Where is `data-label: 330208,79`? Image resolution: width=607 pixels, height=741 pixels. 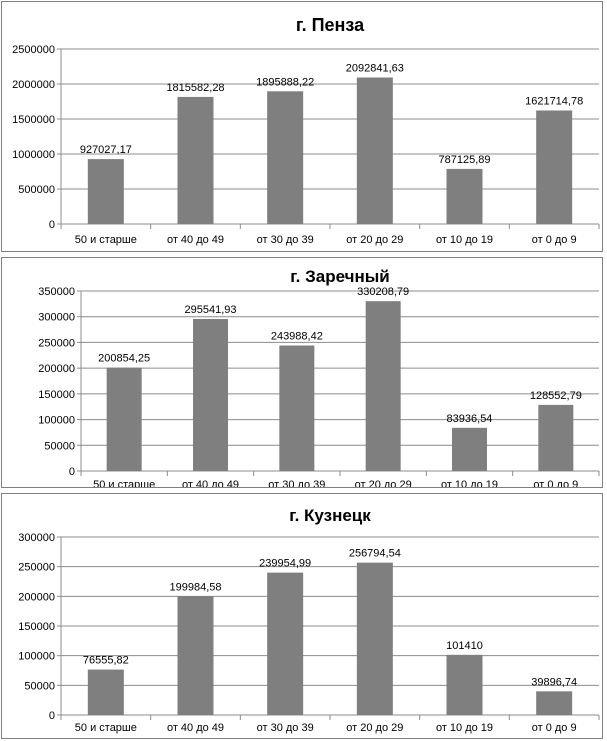 data-label: 330208,79 is located at coordinates (383, 292).